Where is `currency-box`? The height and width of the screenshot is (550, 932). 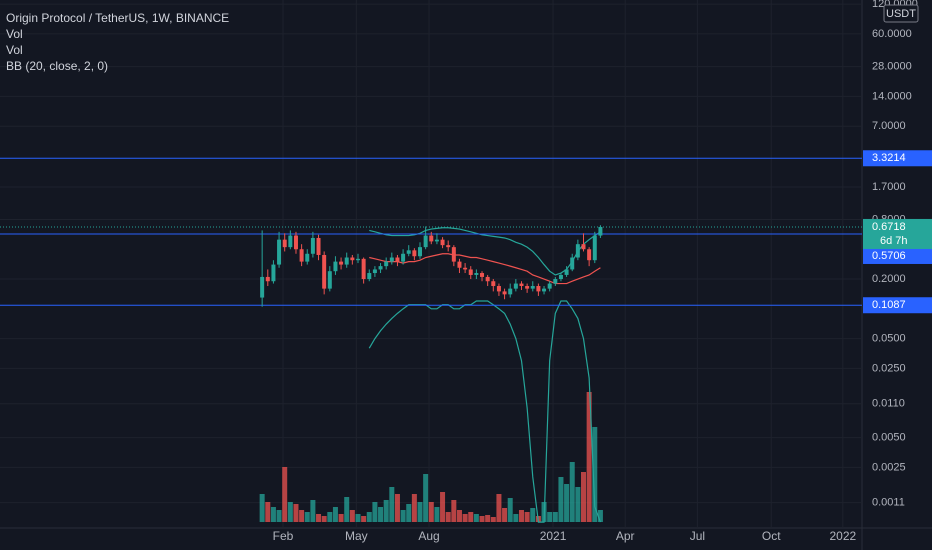
currency-box is located at coordinates (901, 13).